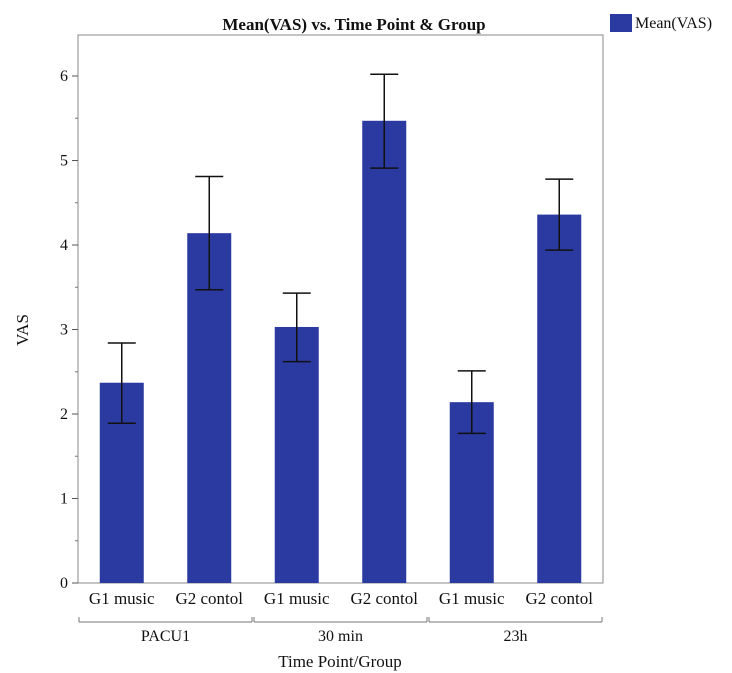 Image resolution: width=732 pixels, height=673 pixels. What do you see at coordinates (621, 23) in the screenshot?
I see `legend-swatch` at bounding box center [621, 23].